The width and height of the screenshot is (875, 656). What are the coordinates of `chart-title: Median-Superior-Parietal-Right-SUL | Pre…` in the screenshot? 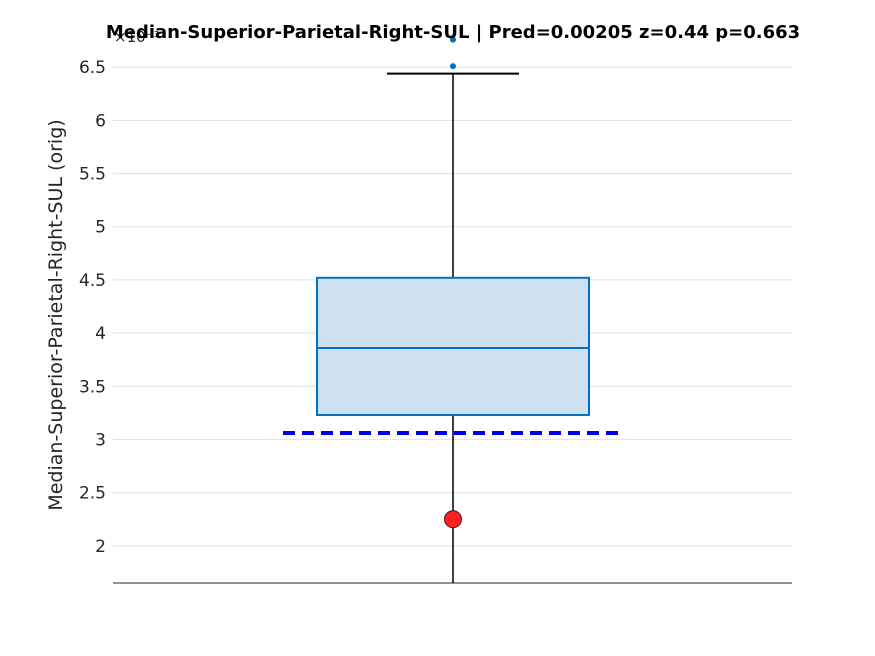 It's located at (453, 32).